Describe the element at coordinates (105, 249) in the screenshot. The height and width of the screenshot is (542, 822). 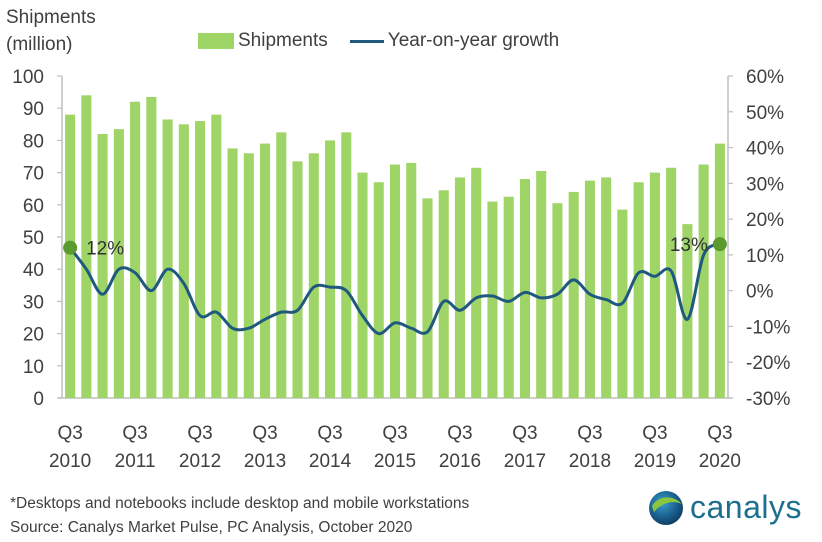
I see `annotation-label: 12%` at that location.